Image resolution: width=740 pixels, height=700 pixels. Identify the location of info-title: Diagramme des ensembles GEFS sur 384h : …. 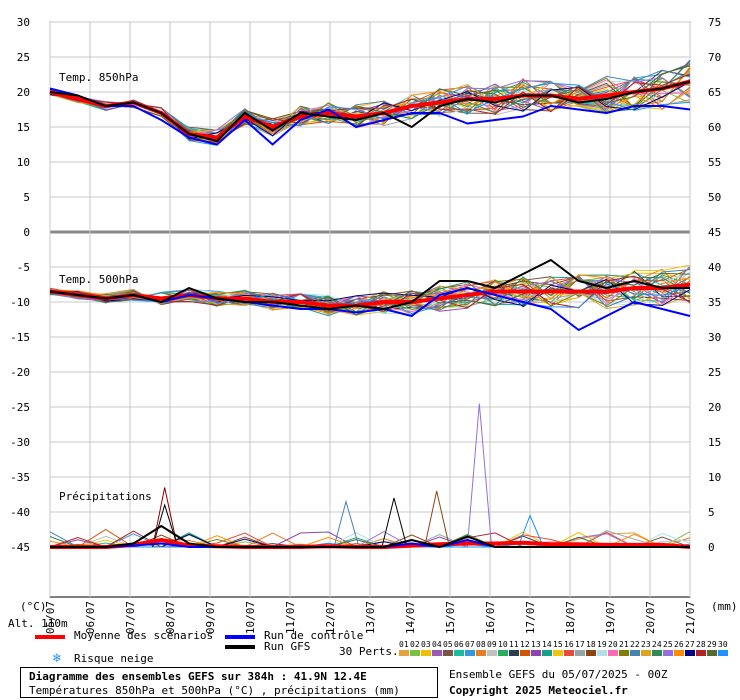
(198, 676).